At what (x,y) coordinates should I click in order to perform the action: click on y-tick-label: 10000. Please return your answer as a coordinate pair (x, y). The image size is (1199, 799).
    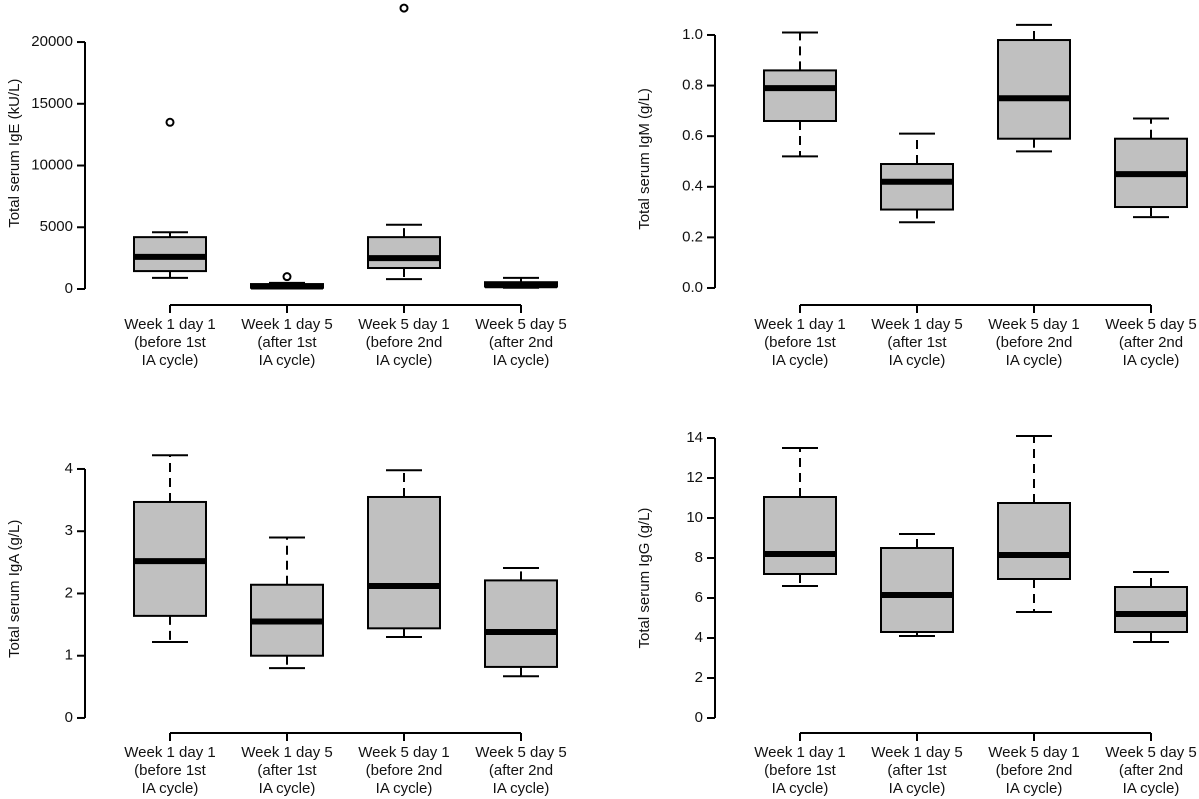
    Looking at the image, I should click on (52, 164).